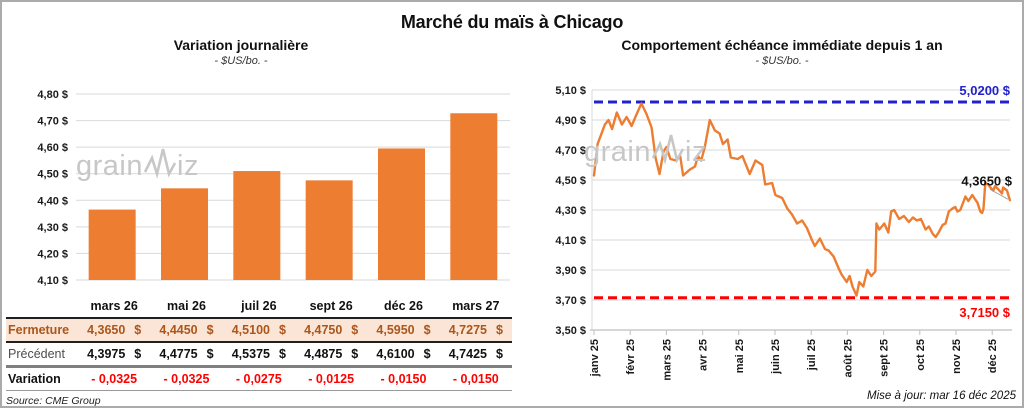 The width and height of the screenshot is (1024, 408). Describe the element at coordinates (186, 330) in the screenshot. I see `table-cell: 4,4450 $` at that location.